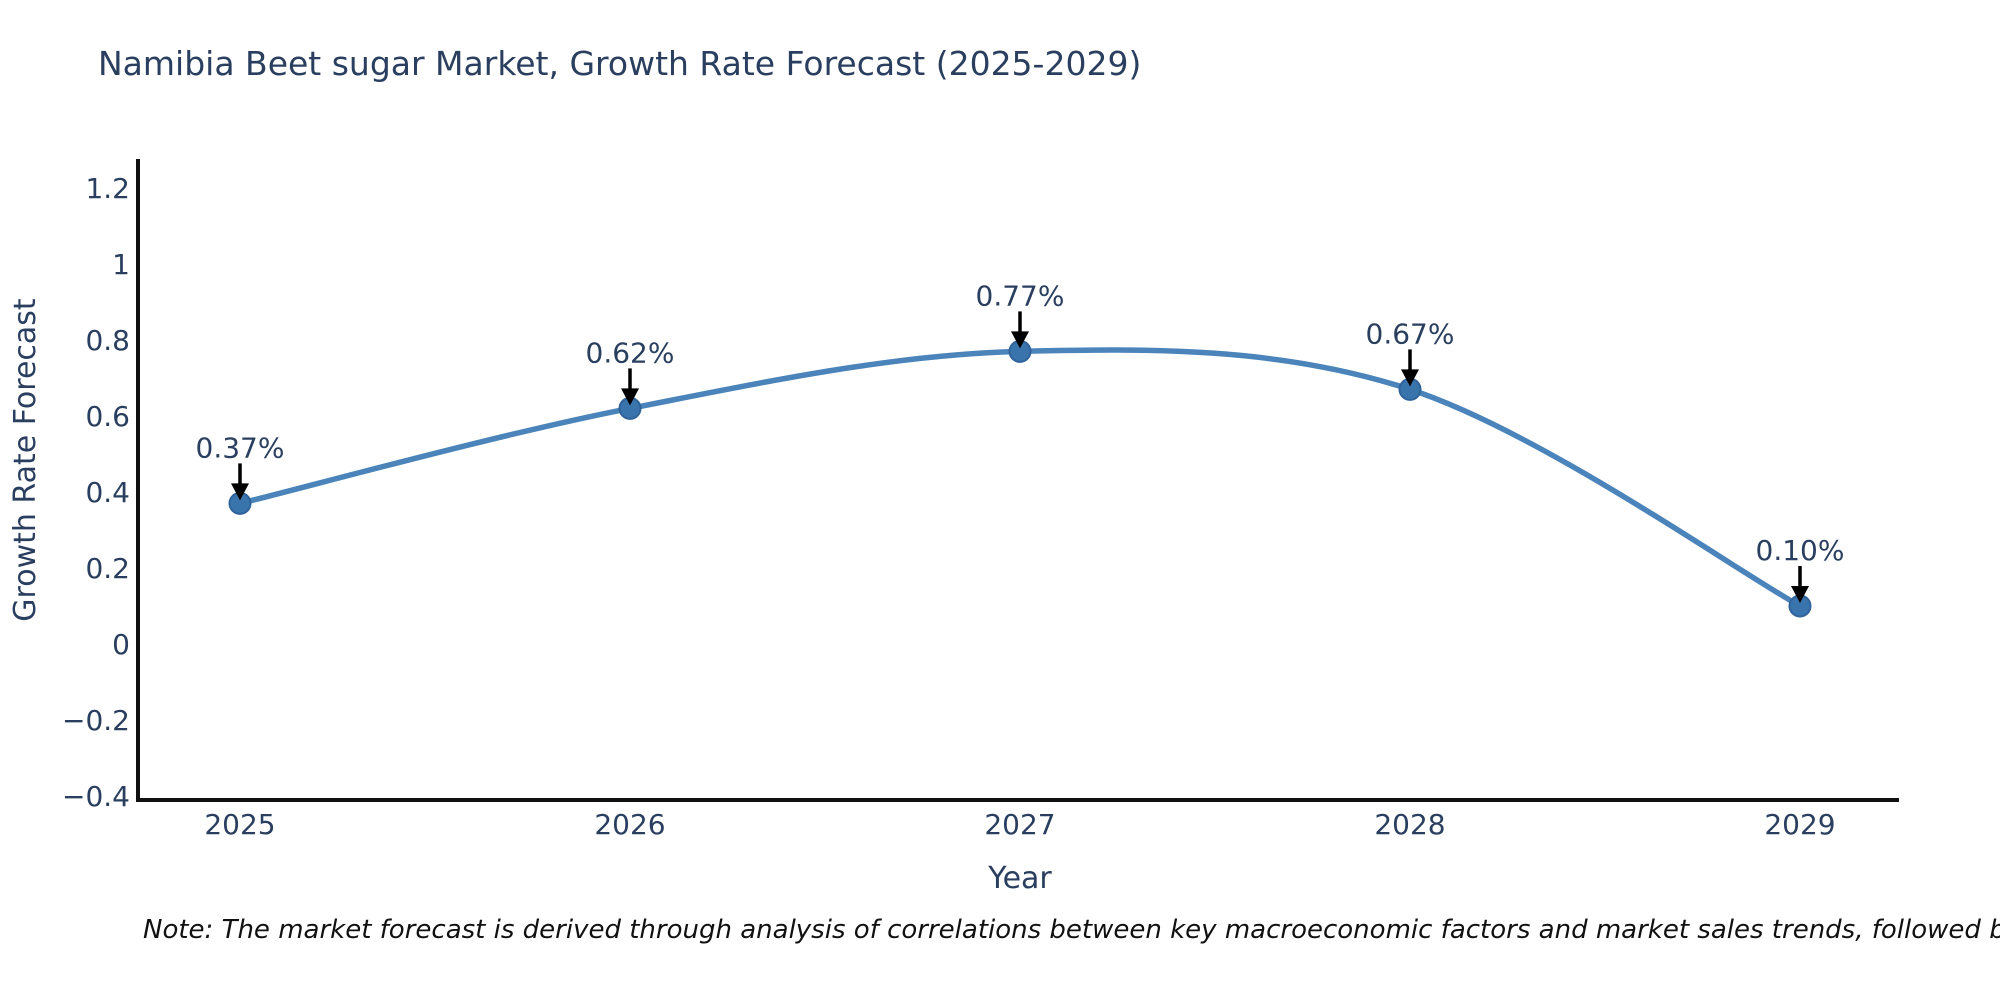  I want to click on x-tick-label: 2026, so click(629, 824).